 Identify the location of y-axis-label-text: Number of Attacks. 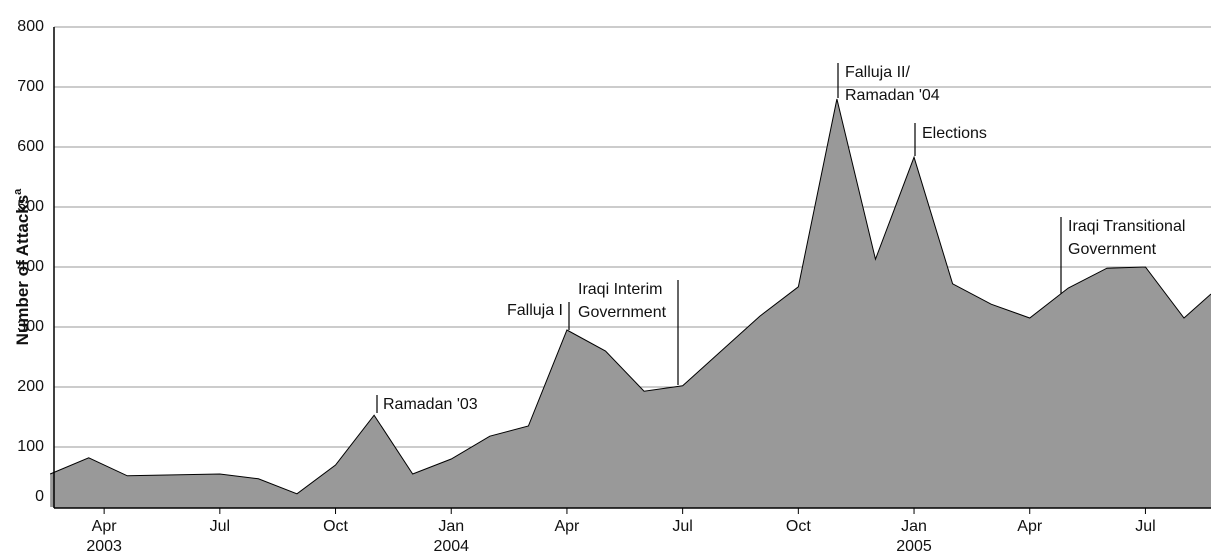
(22, 270).